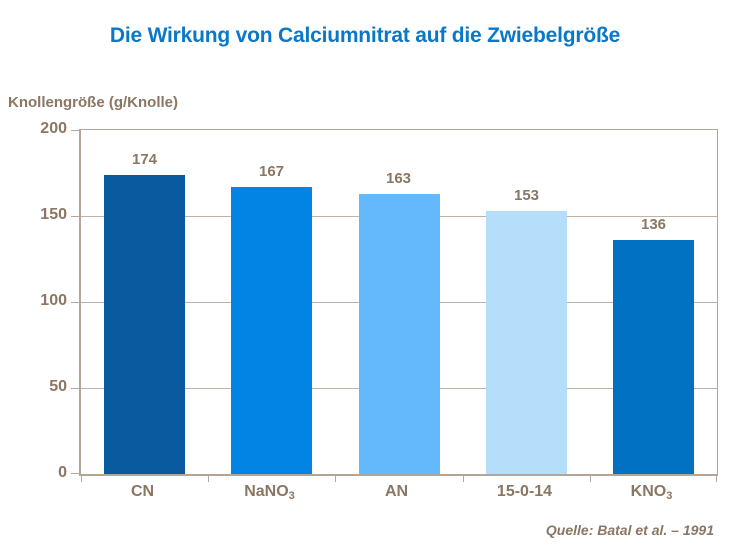 This screenshot has width=730, height=548. I want to click on bar-value-label: 167, so click(271, 171).